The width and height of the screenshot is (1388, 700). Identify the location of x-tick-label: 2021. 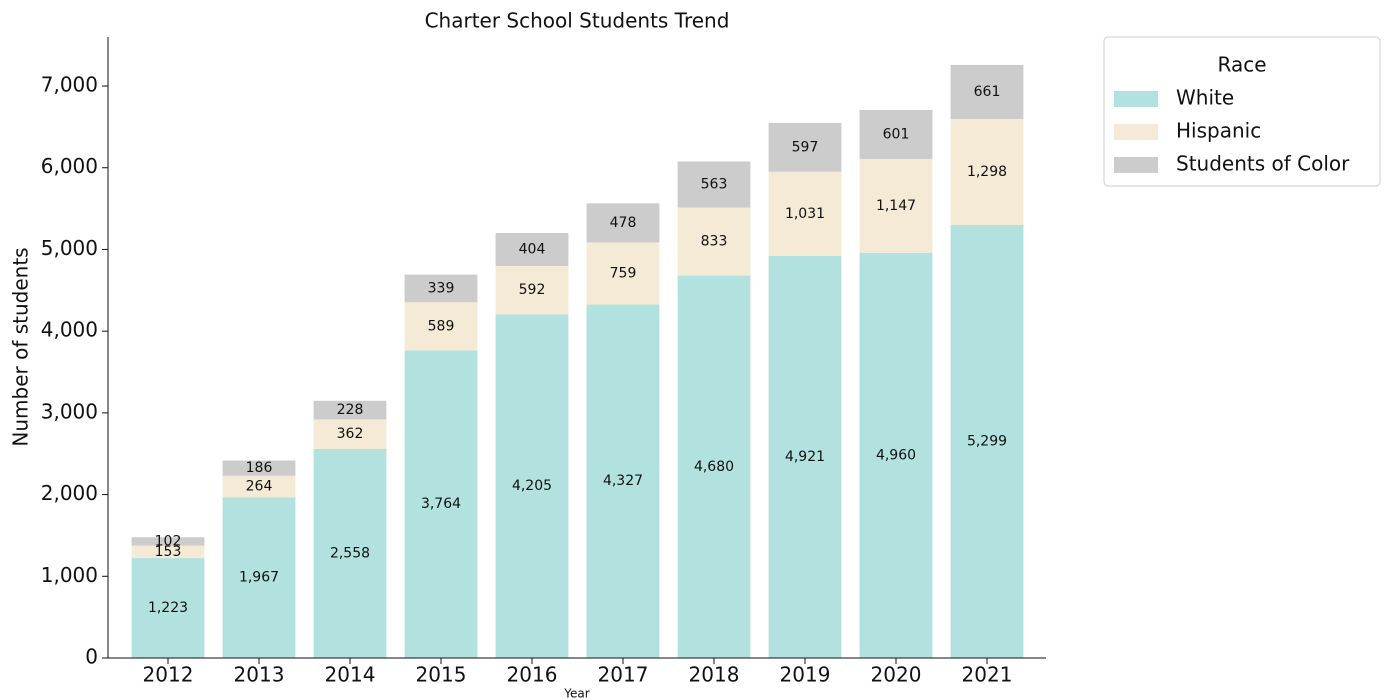
(987, 675).